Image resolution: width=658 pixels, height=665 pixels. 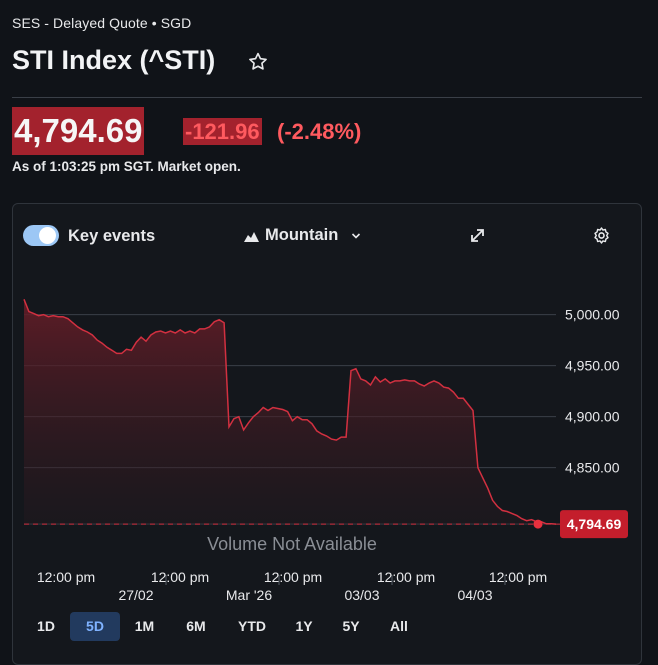 What do you see at coordinates (592, 315) in the screenshot?
I see `y-tick-label: 5,000.00` at bounding box center [592, 315].